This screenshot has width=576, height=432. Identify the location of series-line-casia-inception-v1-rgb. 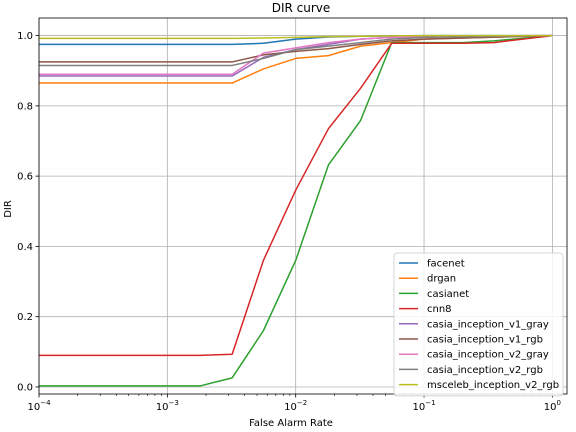
(296, 48).